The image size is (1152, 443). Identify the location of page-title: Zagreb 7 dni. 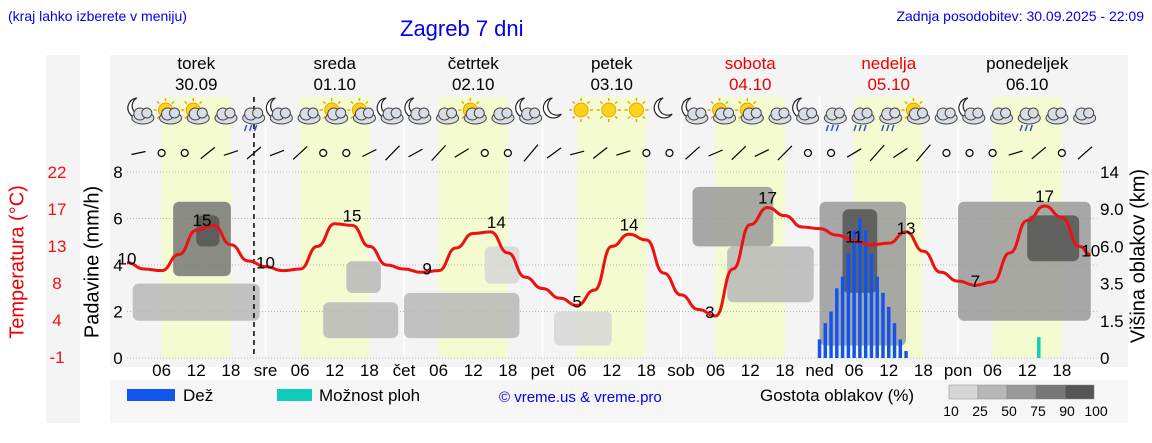
(462, 28).